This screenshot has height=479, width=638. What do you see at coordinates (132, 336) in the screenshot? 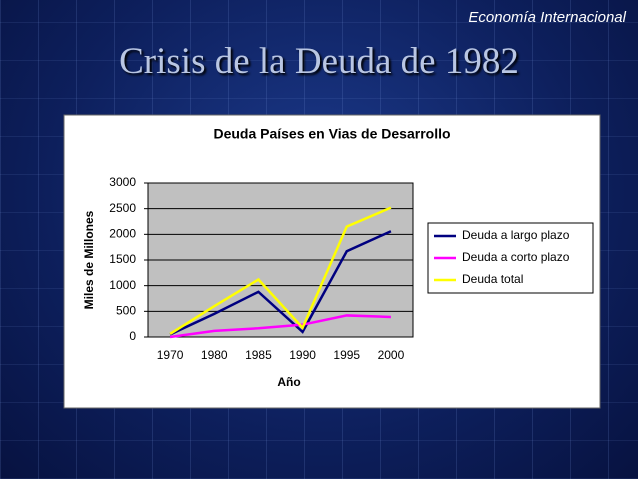
I see `y-tick-label: 0` at bounding box center [132, 336].